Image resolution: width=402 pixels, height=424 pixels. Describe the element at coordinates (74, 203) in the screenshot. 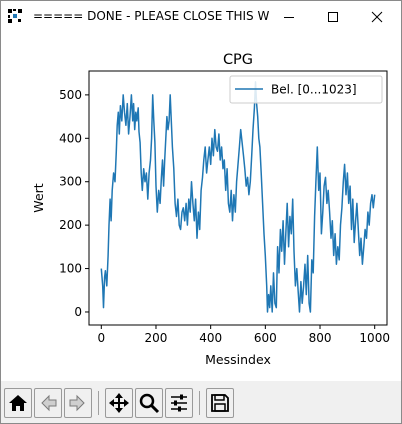

I see `y-axis-ticks: 0 100 200 300 400 500` at that location.